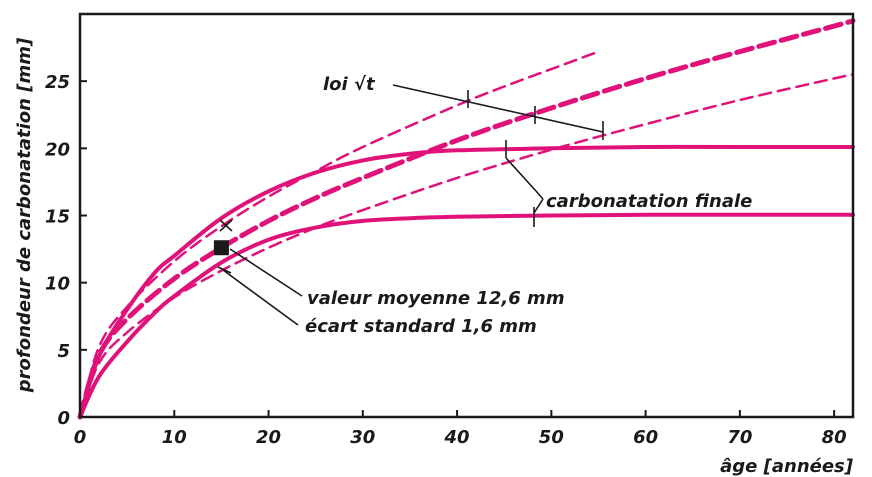 Image resolution: width=872 pixels, height=477 pixels. What do you see at coordinates (57, 250) in the screenshot?
I see `y-tick-labels: 0 5 10 15 20 25` at bounding box center [57, 250].